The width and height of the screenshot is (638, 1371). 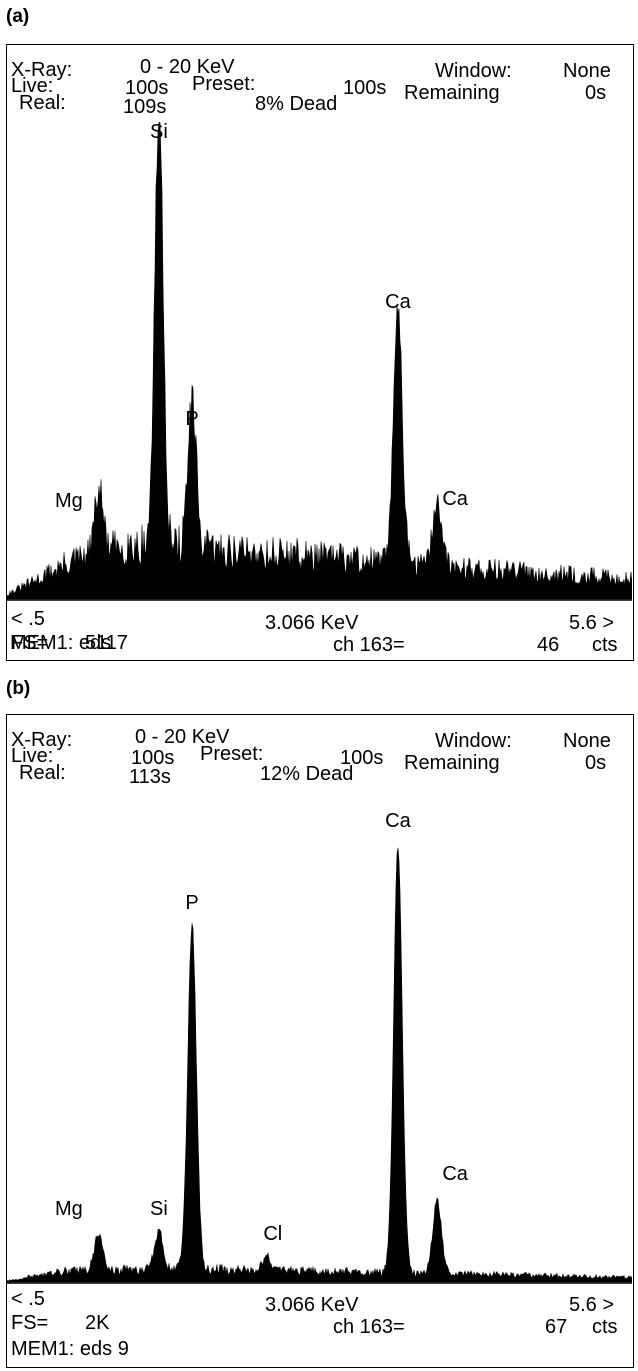 I want to click on peak-label-cl: Cl, so click(x=273, y=1233).